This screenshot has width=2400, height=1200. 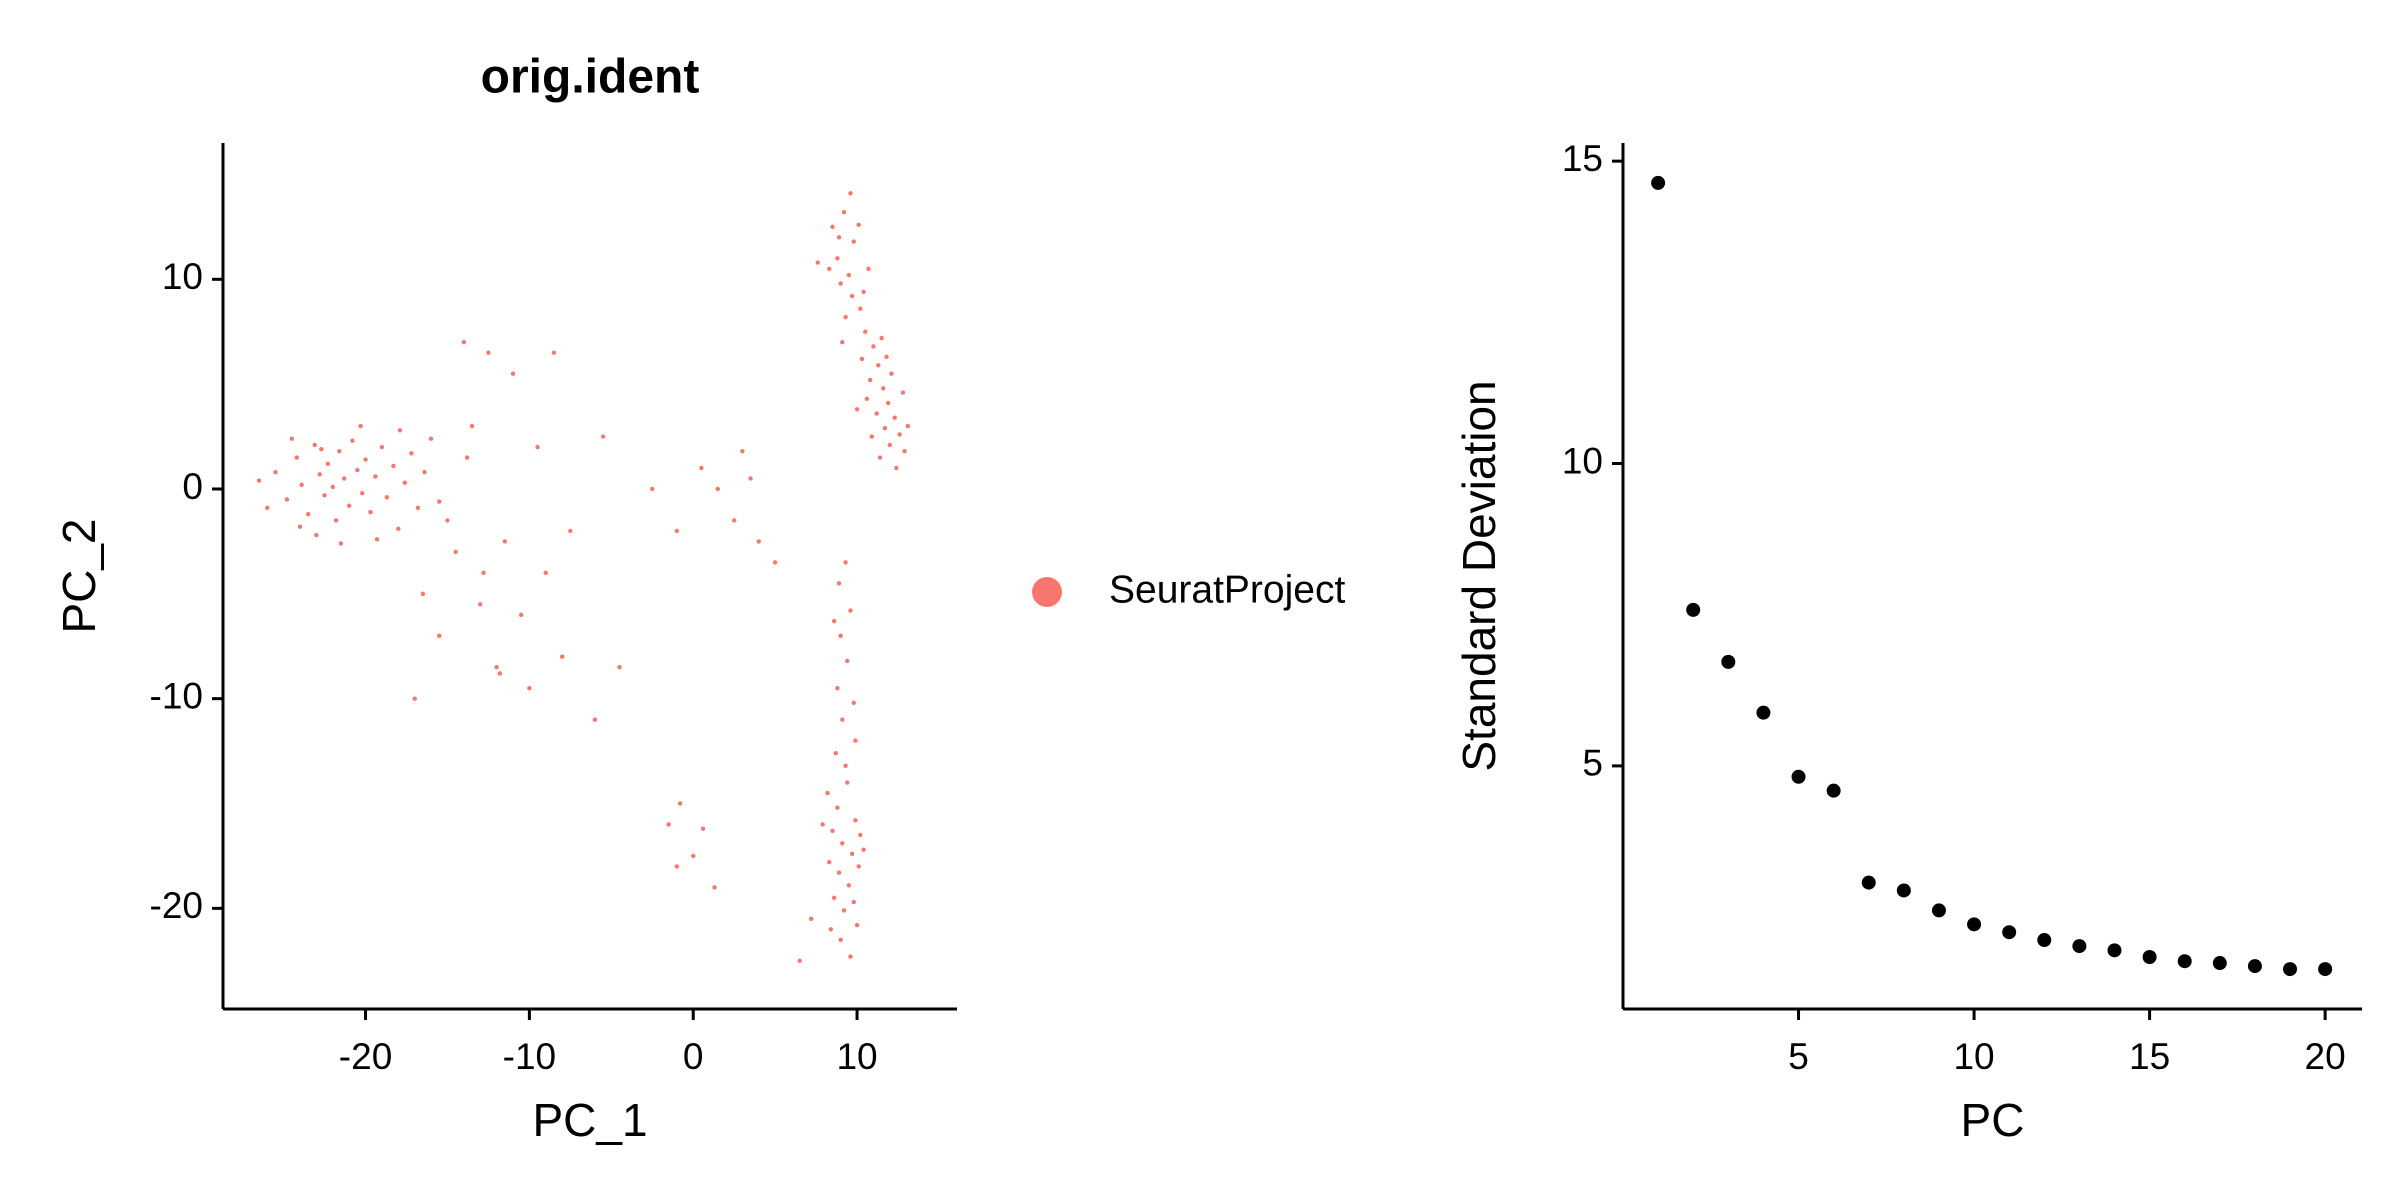 I want to click on chart-title: orig.ident, so click(x=590, y=77).